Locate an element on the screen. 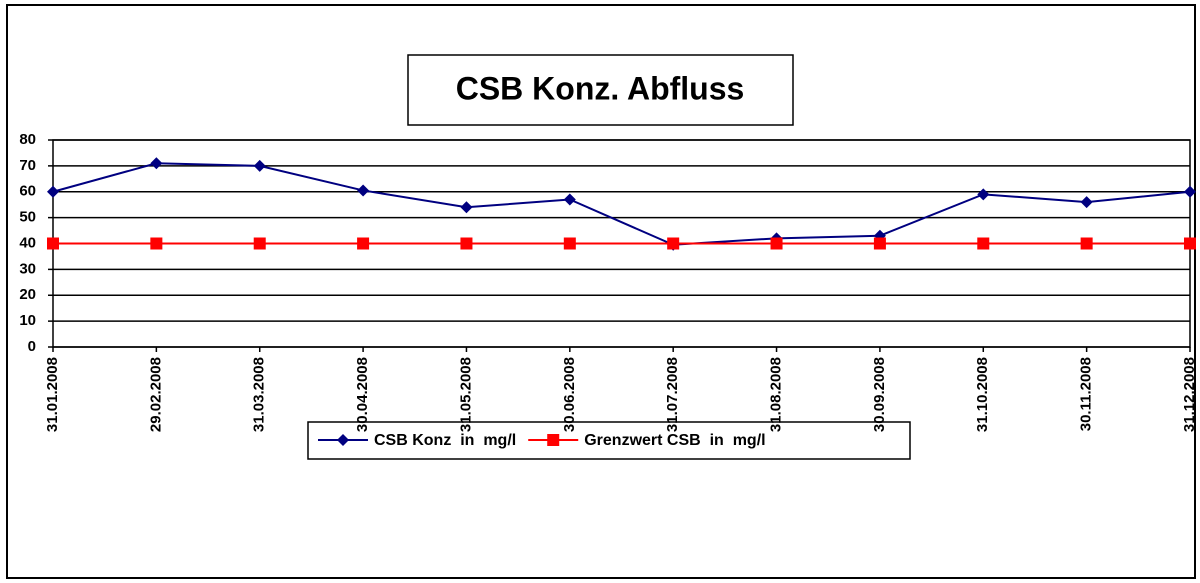  y-tick-label: 0 is located at coordinates (32, 346).